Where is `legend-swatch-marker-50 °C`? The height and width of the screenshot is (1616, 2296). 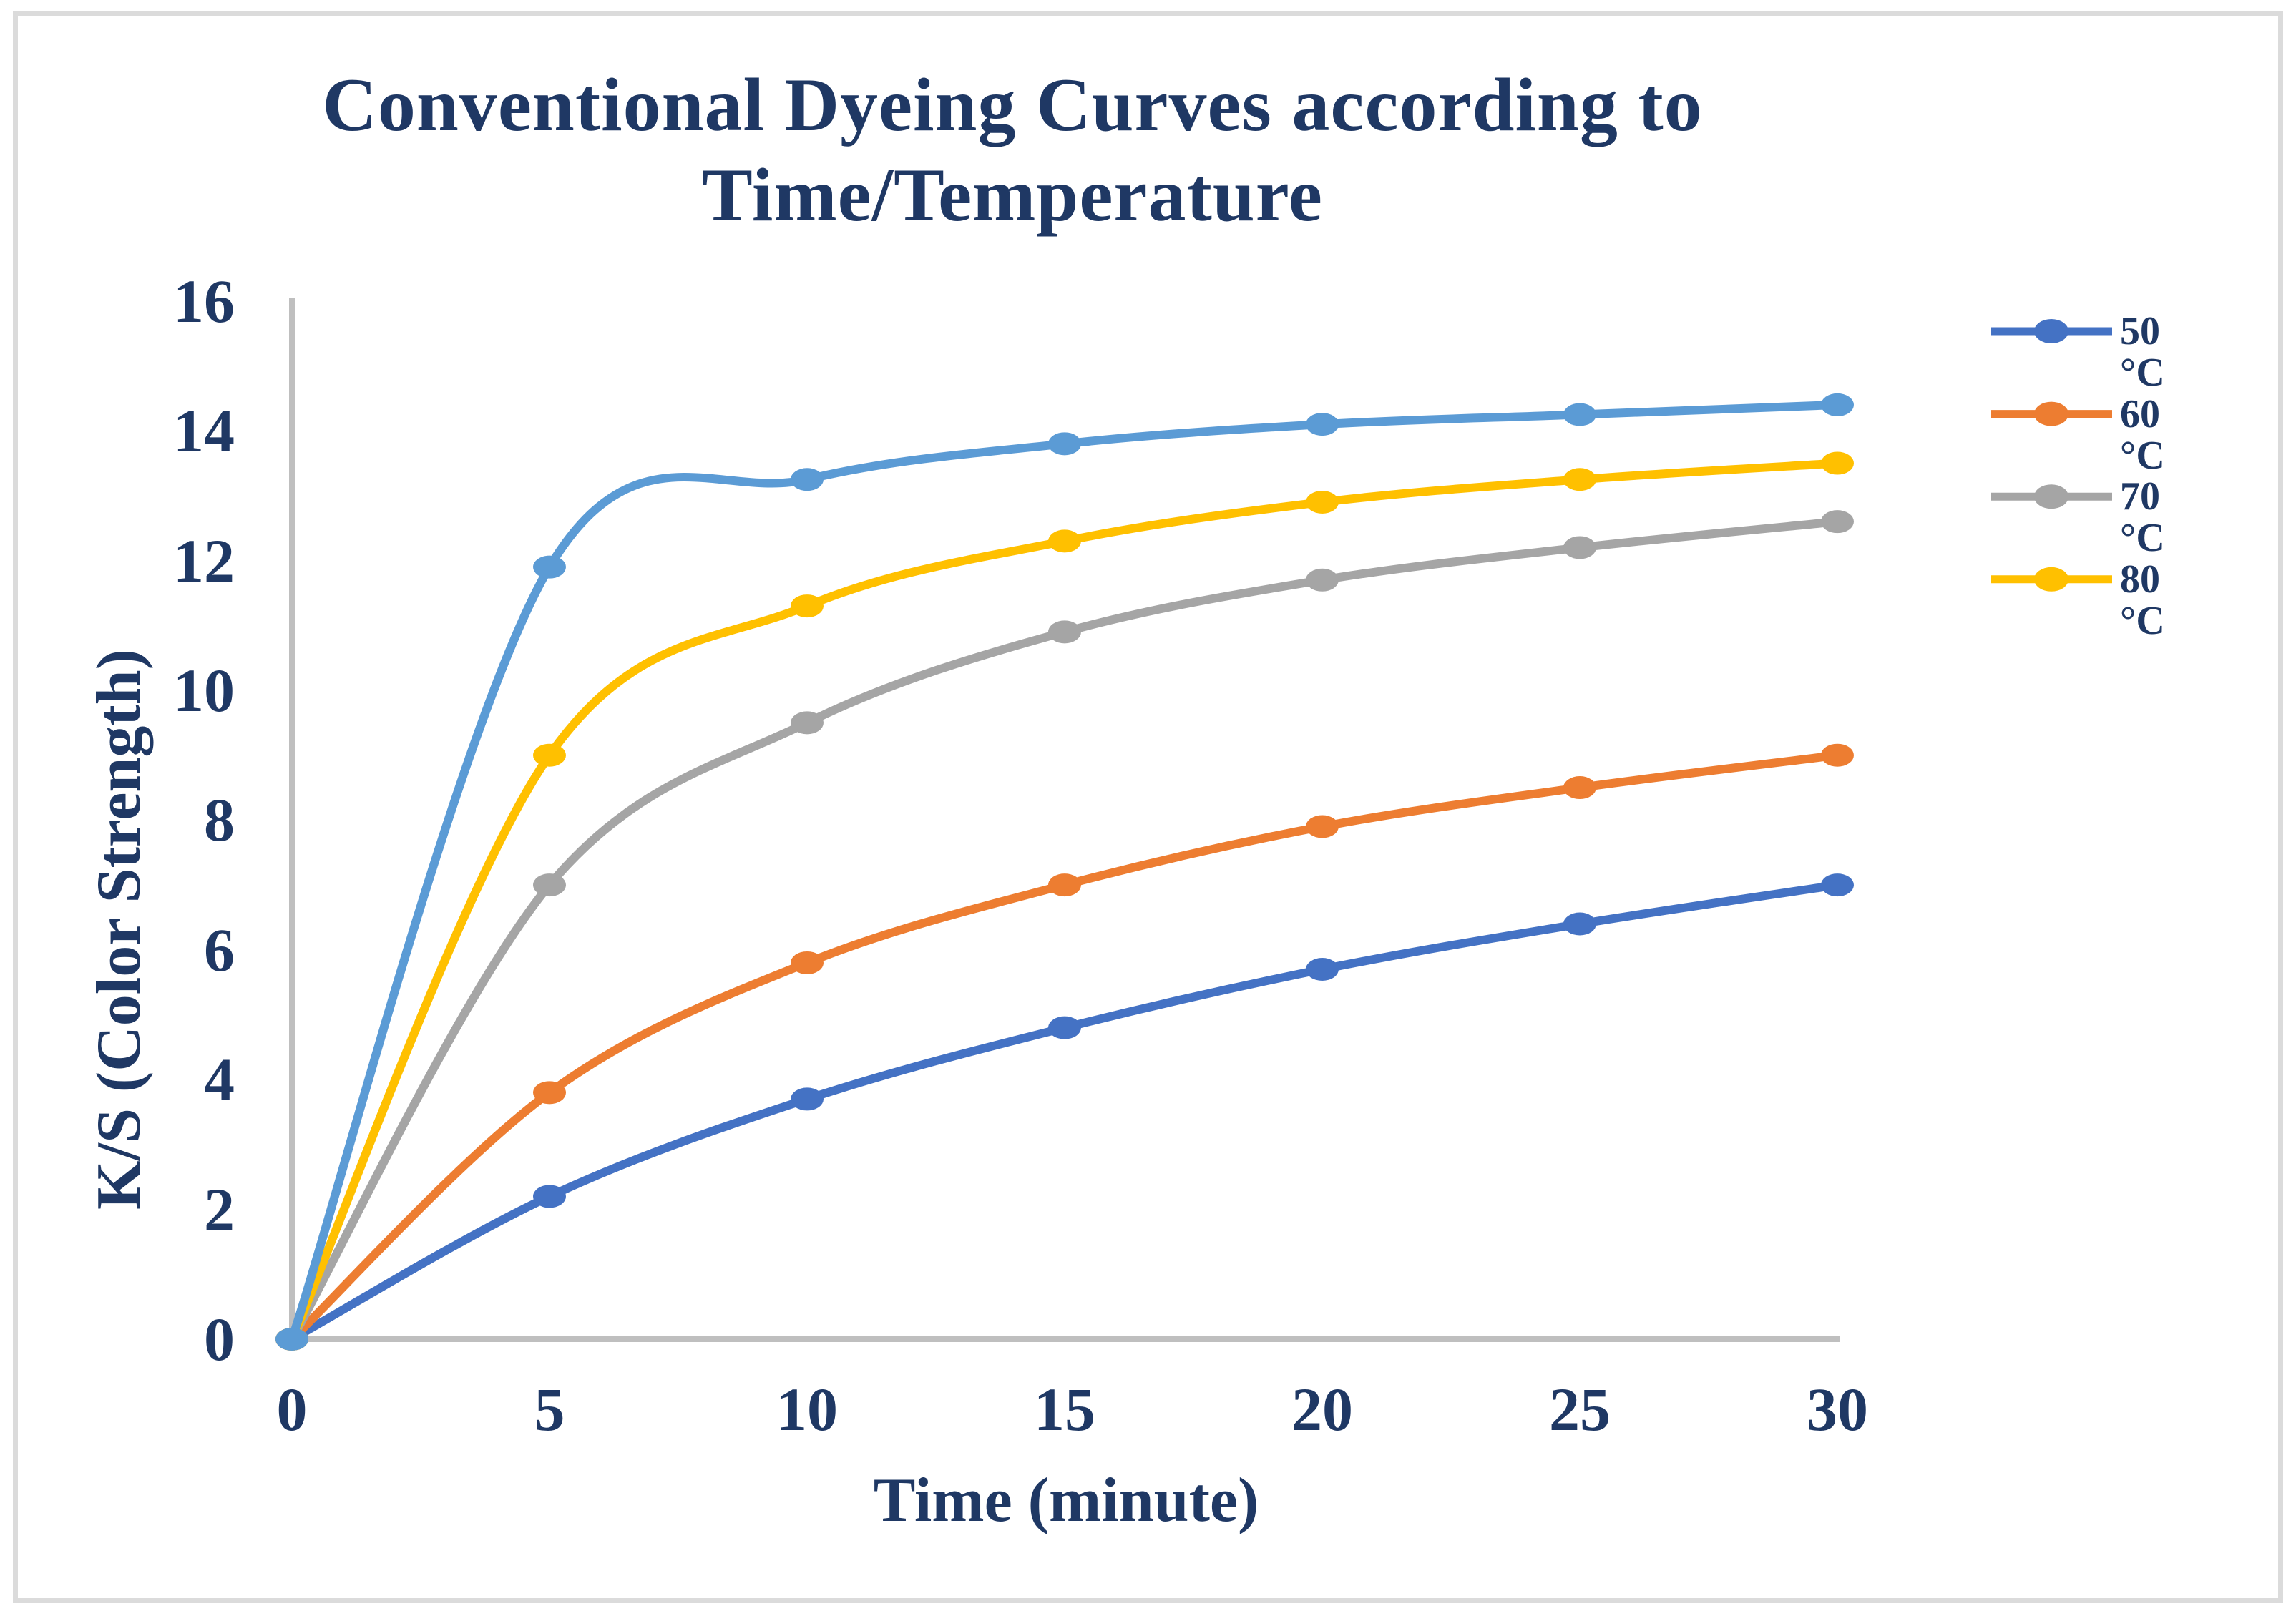
legend-swatch-marker-50 °C is located at coordinates (2051, 331).